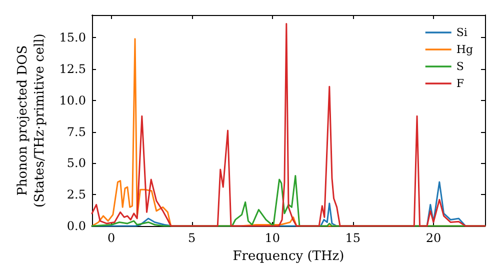 The height and width of the screenshot is (280, 500). I want to click on y-tick-label: 15.0, so click(72, 37).